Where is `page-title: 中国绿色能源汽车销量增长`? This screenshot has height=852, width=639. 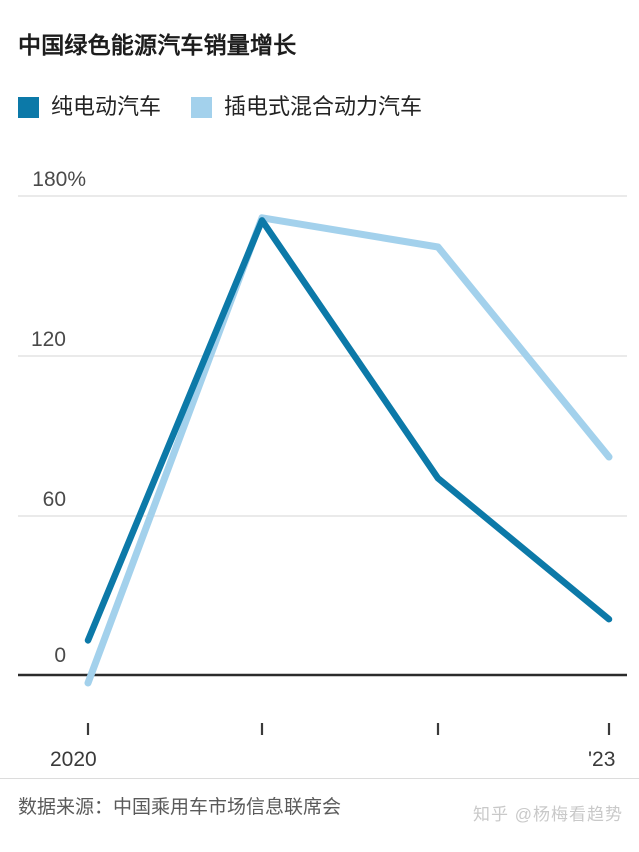 page-title: 中国绿色能源汽车销量增长 is located at coordinates (157, 45).